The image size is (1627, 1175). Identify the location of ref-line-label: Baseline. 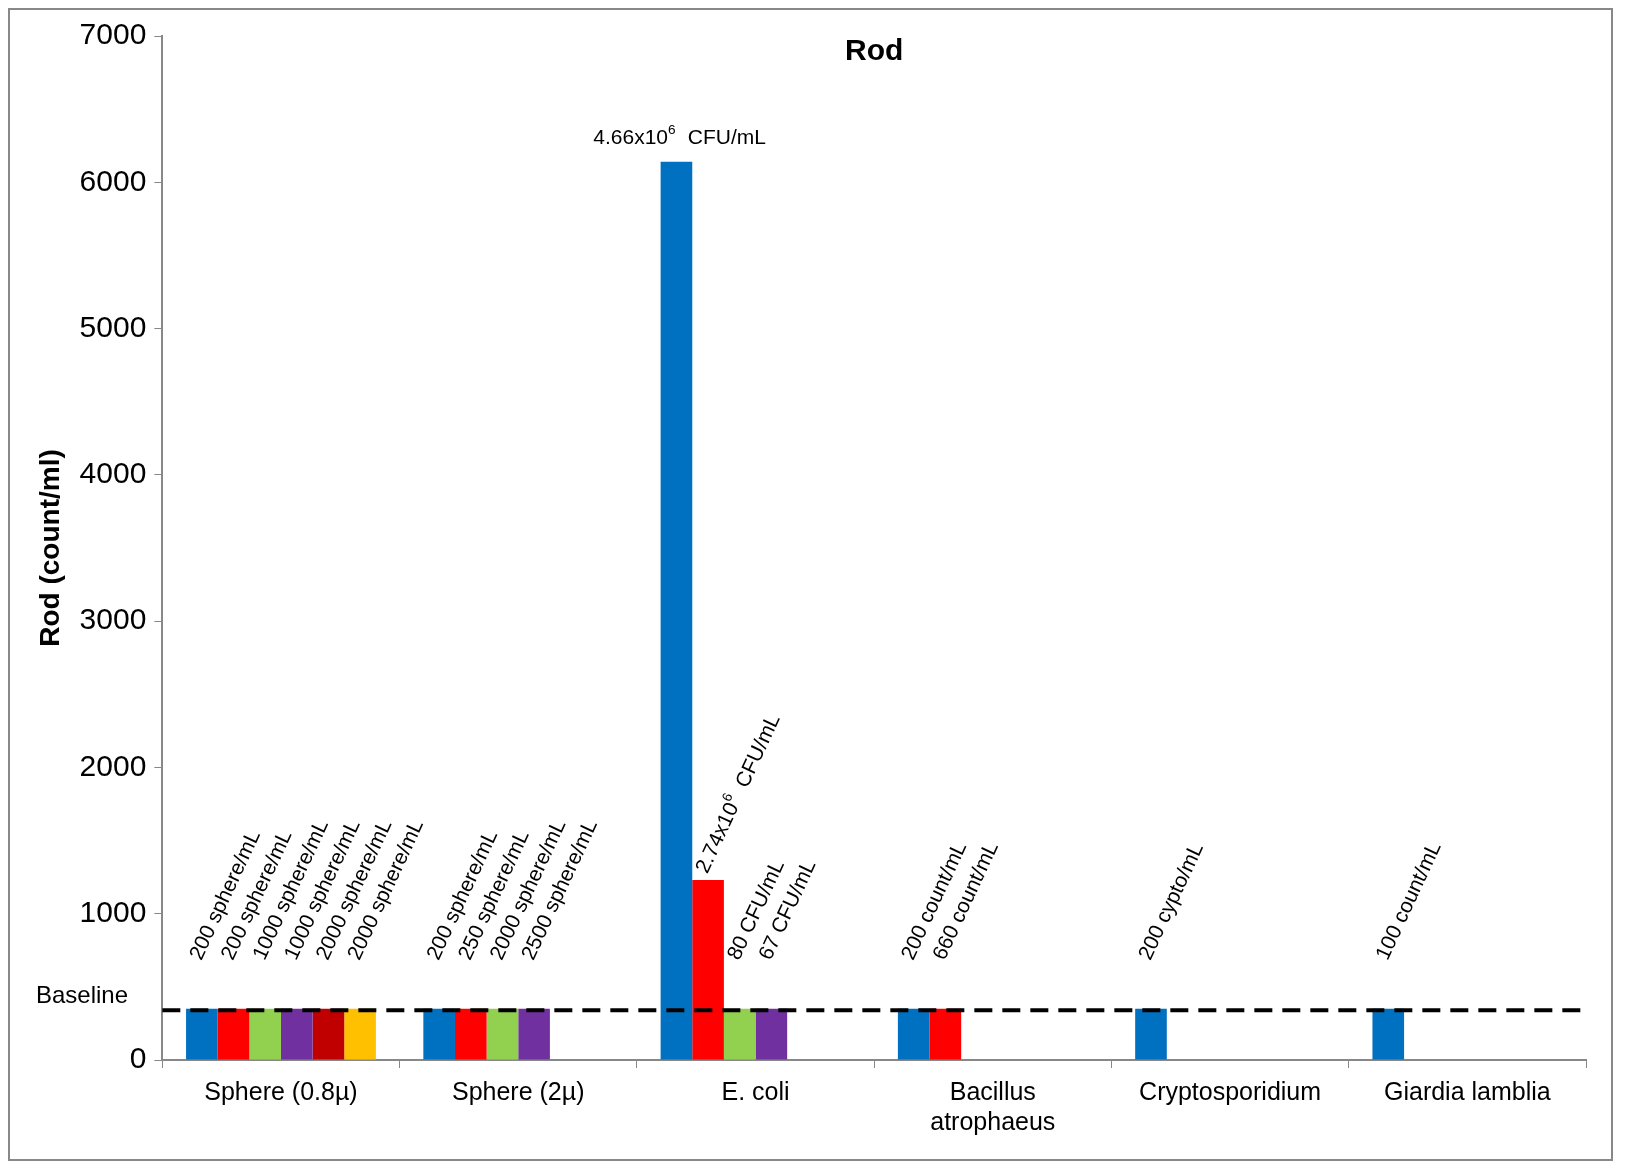
(82, 994).